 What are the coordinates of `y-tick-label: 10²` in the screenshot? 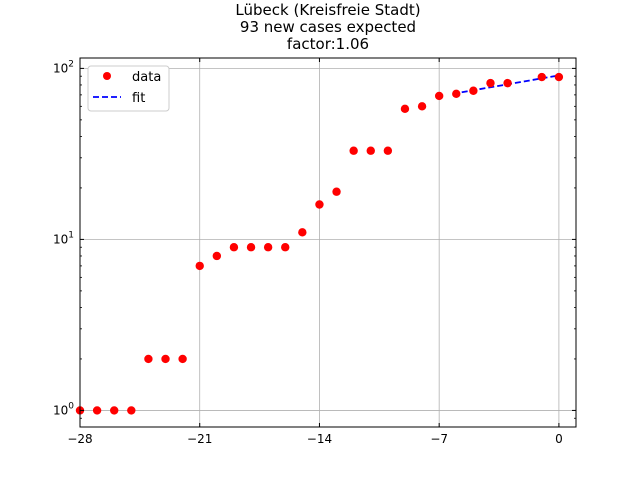 It's located at (63, 67).